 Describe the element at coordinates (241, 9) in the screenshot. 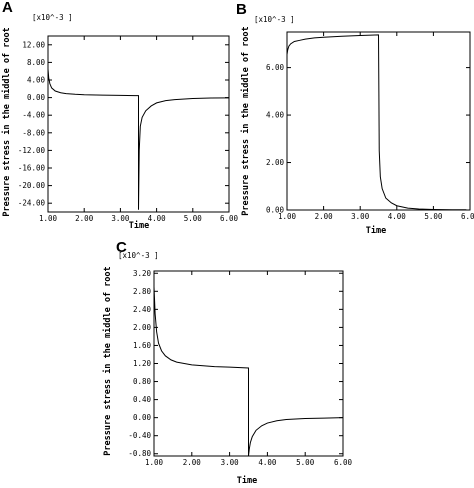

I see `panel-letter: B` at that location.